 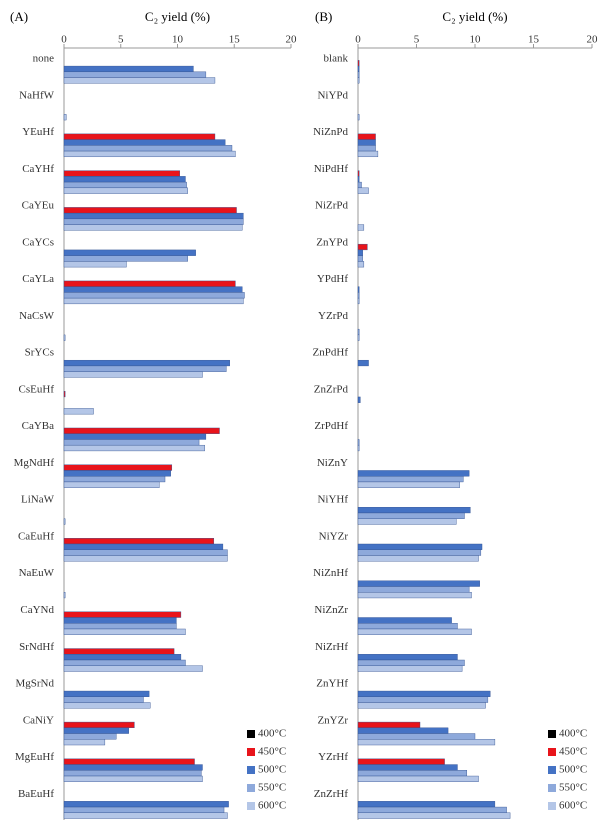 What do you see at coordinates (39, 353) in the screenshot?
I see `y-tick-label: SrYCs` at bounding box center [39, 353].